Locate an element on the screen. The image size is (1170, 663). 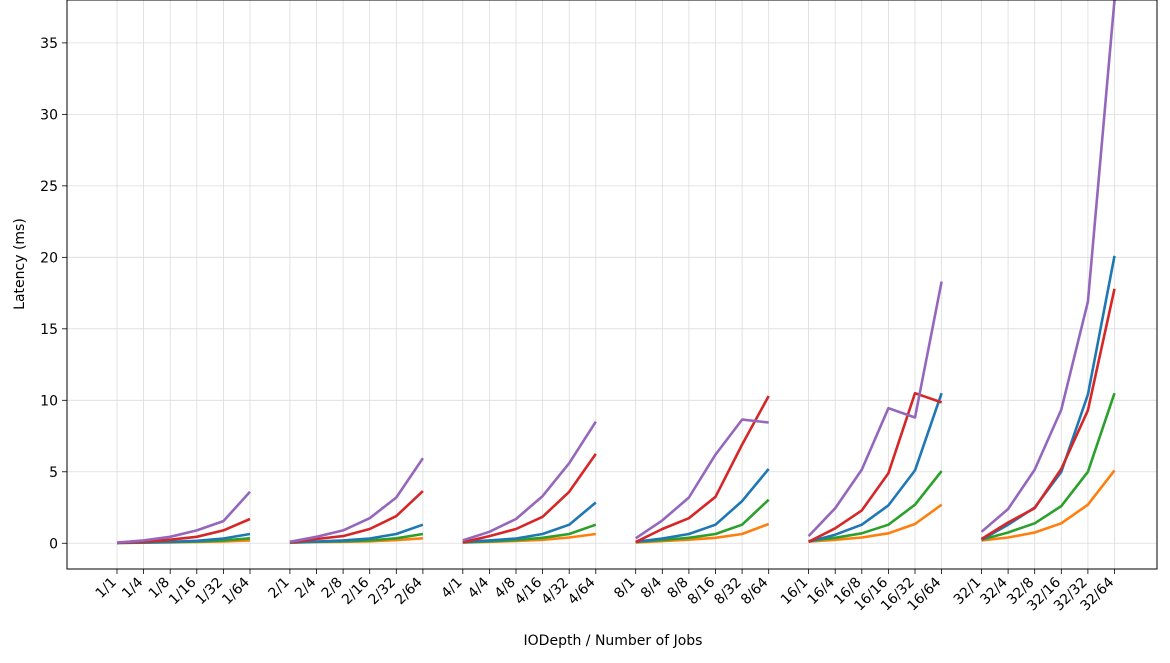
y-tick-label: 10 is located at coordinates (49, 401).